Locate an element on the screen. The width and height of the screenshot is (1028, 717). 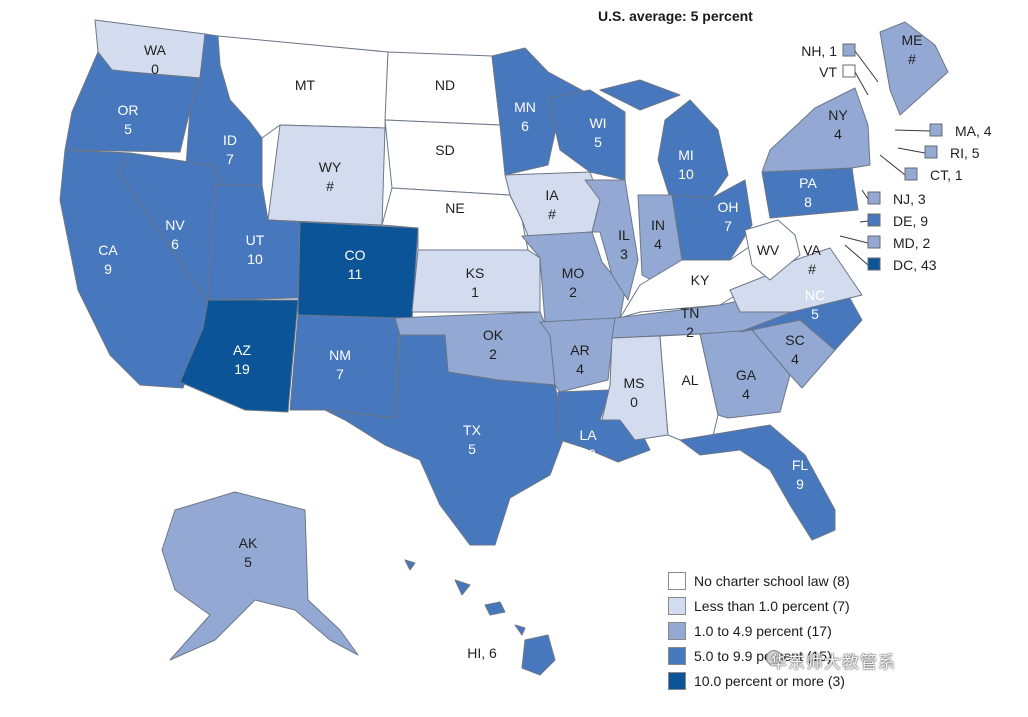
callout-label: NJ, 3 is located at coordinates (909, 199).